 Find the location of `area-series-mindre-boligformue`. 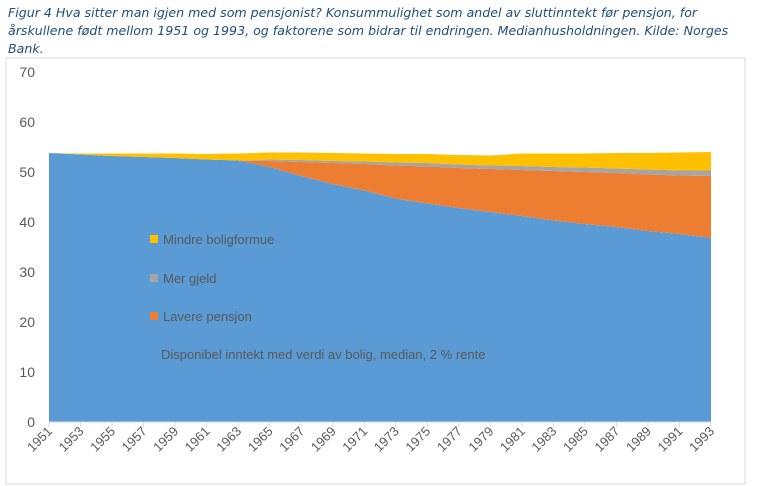

area-series-mindre-boligformue is located at coordinates (380, 161).